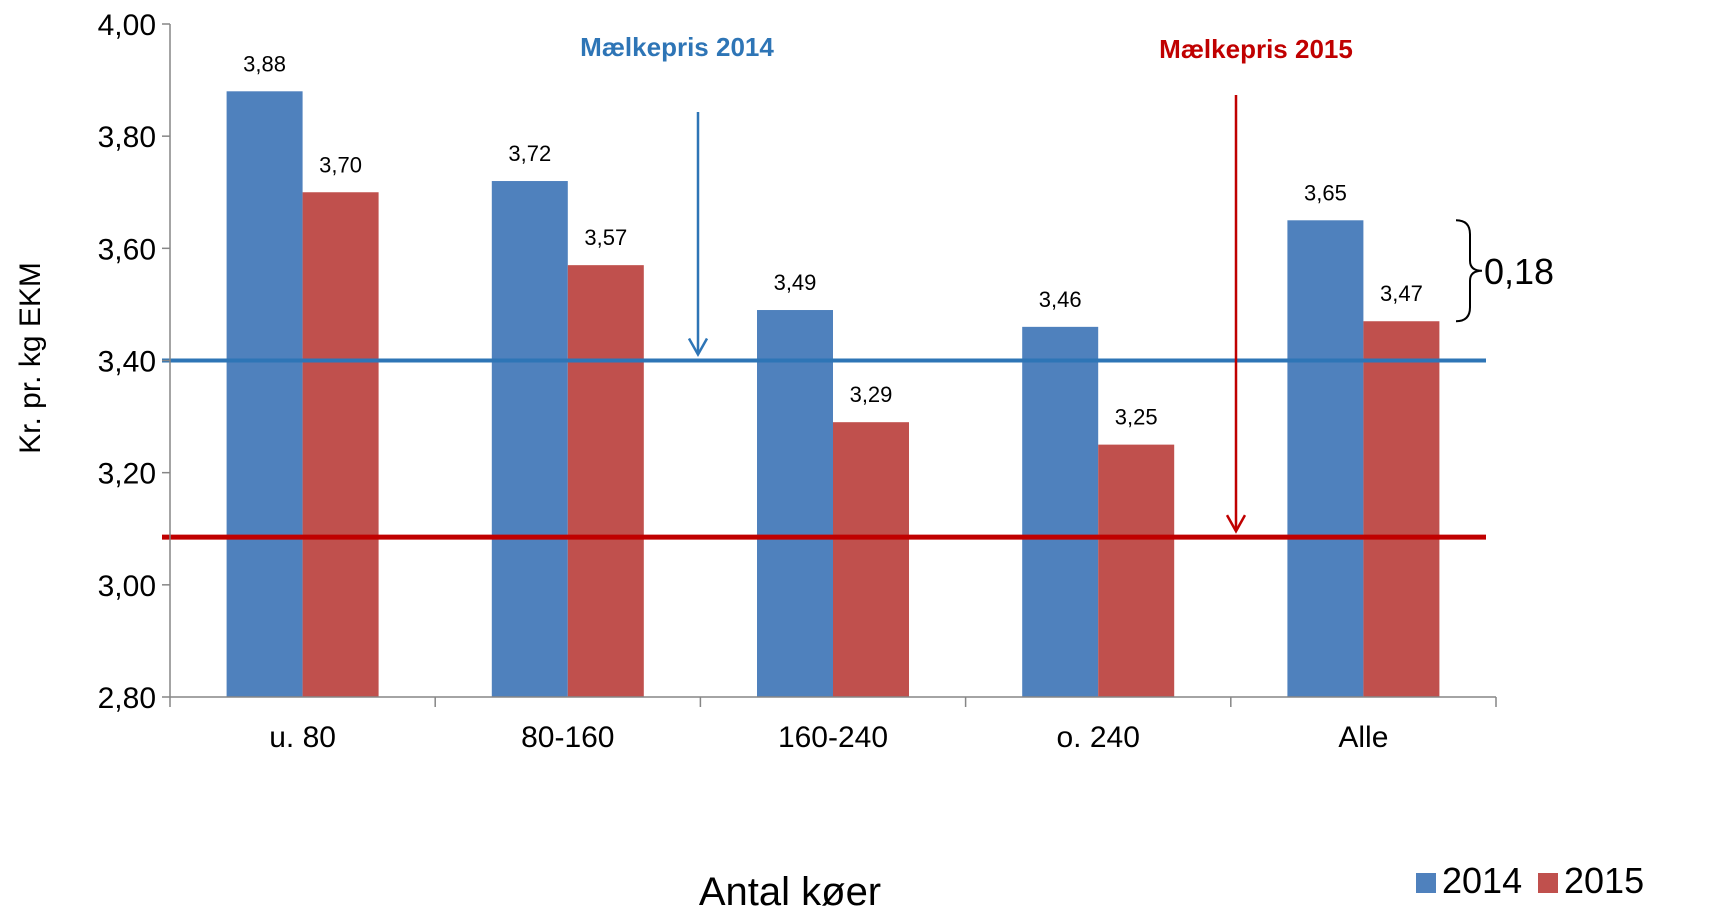 The width and height of the screenshot is (1720, 924). Describe the element at coordinates (127, 25) in the screenshot. I see `y-tick-label: 4,00` at that location.